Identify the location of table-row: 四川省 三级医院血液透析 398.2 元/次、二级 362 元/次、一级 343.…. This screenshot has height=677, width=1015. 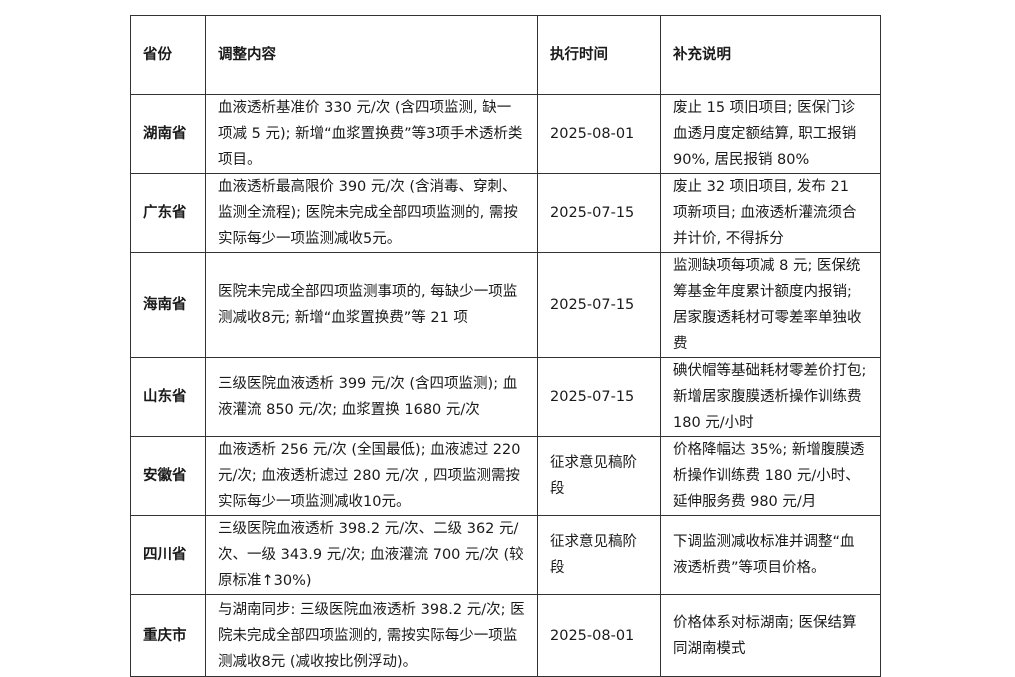
(505, 555).